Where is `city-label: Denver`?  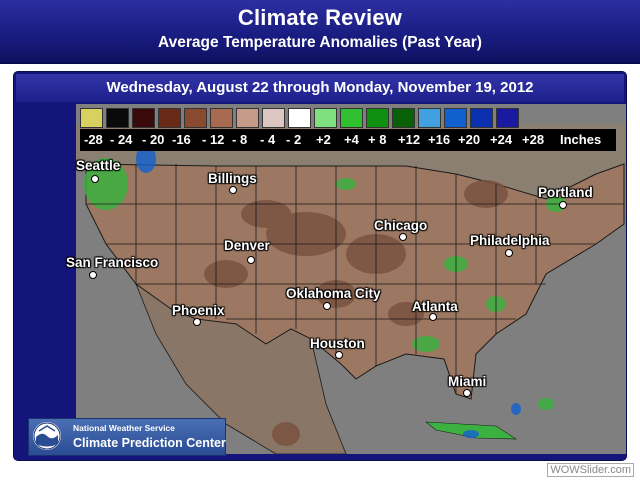 city-label: Denver is located at coordinates (247, 245).